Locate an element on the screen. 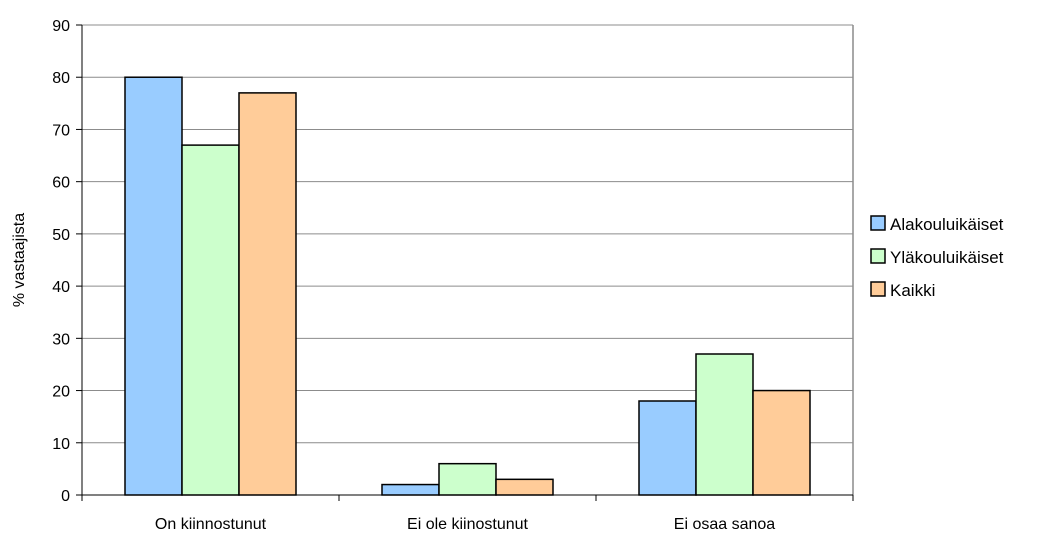  y-tick-label: 0 is located at coordinates (65, 496).